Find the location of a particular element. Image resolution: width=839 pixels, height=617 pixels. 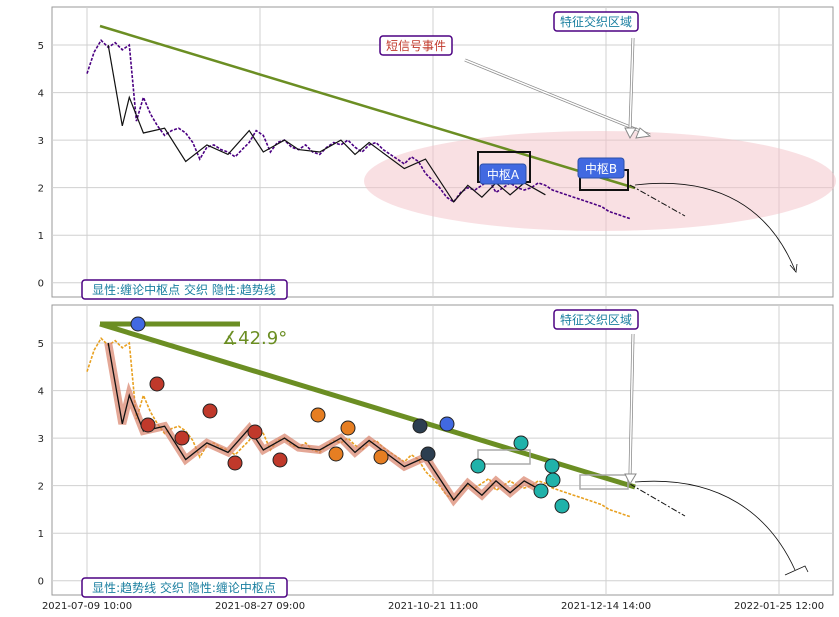

top-zigzag is located at coordinates (326, 123).